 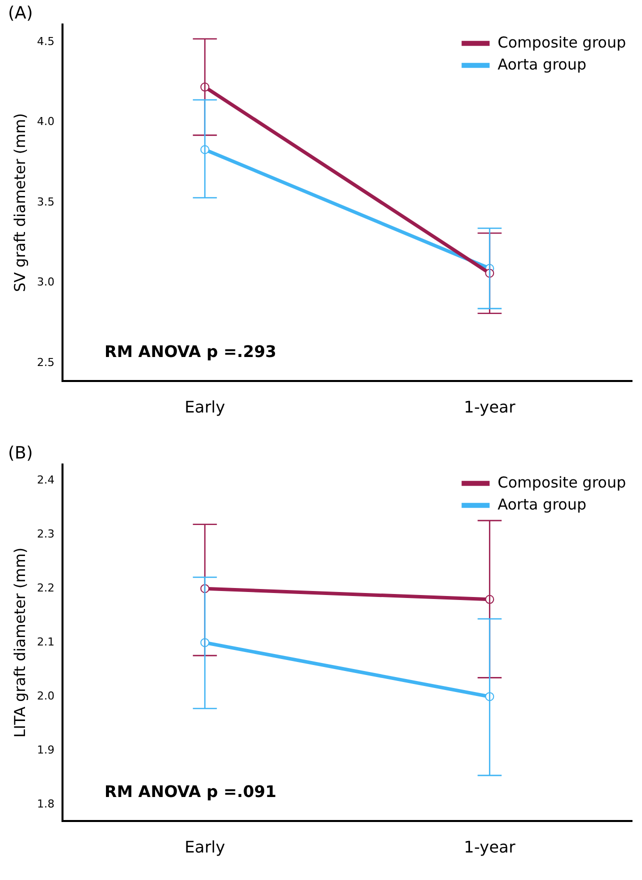 What do you see at coordinates (45, 695) in the screenshot?
I see `y-tick-label: 2.0` at bounding box center [45, 695].